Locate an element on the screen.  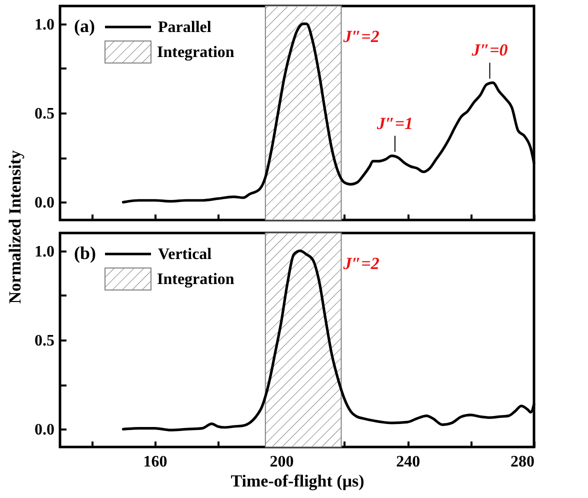
annotation: J″=1 is located at coordinates (394, 123).